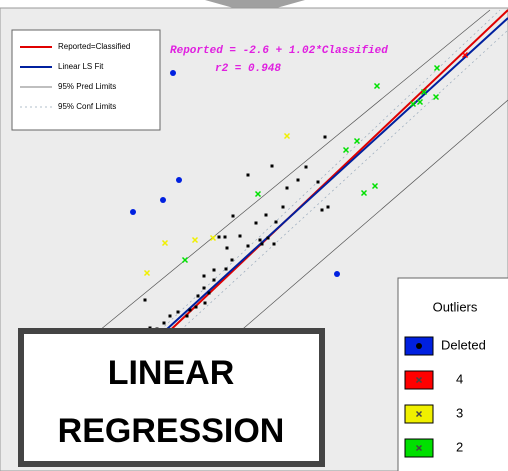  Describe the element at coordinates (94, 46) in the screenshot. I see `legend-label: Reported=Classified` at that location.